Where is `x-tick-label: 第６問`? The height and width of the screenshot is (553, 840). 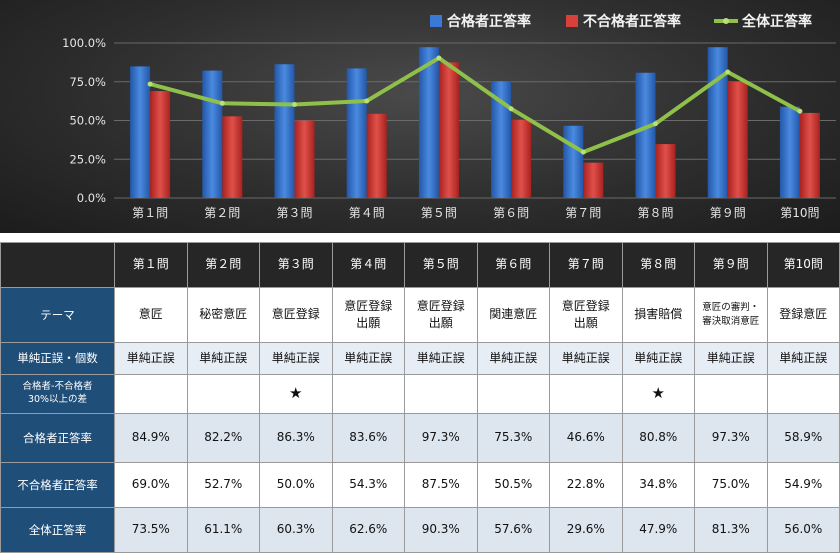
x-tick-label: 第６問 is located at coordinates (511, 213).